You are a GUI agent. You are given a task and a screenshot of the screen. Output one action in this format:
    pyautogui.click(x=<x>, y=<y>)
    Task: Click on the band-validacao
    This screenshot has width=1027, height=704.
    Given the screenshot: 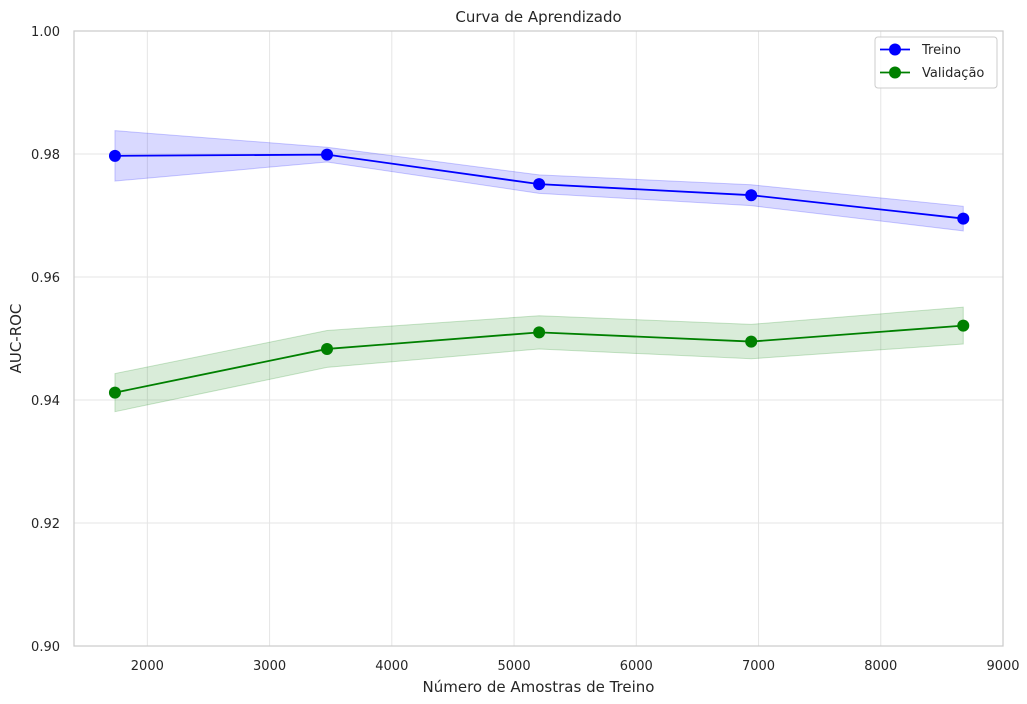 What is the action you would take?
    pyautogui.click(x=539, y=359)
    